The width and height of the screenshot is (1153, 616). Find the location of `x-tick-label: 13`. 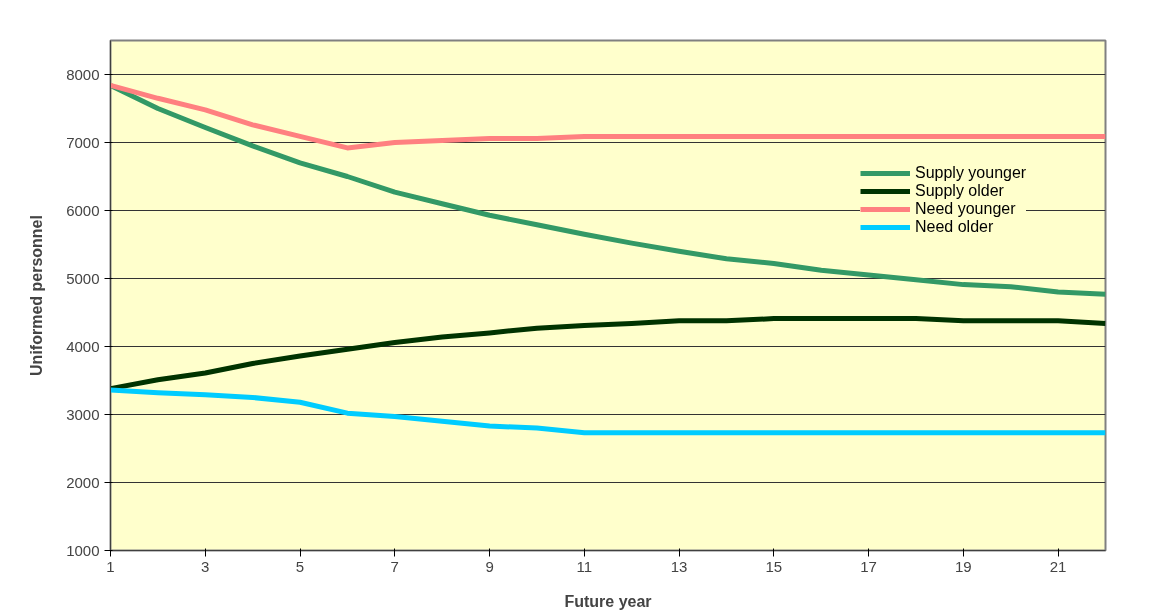

x-tick-label: 13 is located at coordinates (679, 566).